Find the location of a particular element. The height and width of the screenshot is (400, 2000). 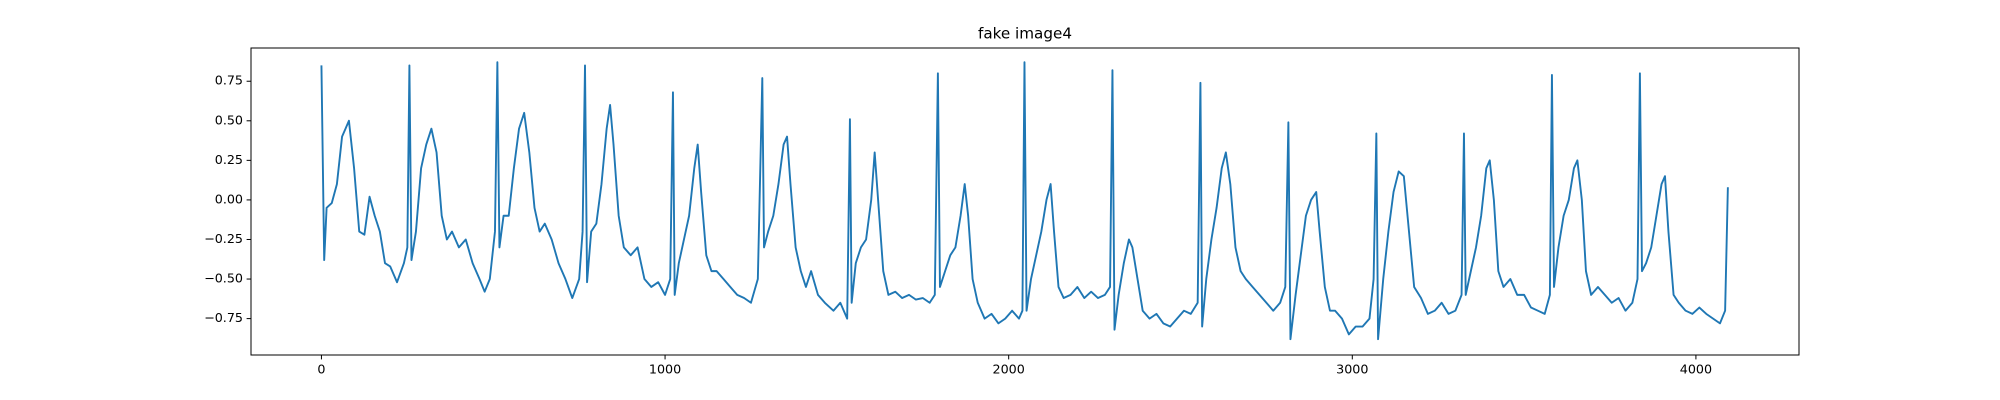

x-tick-label: 4000 is located at coordinates (1696, 369).